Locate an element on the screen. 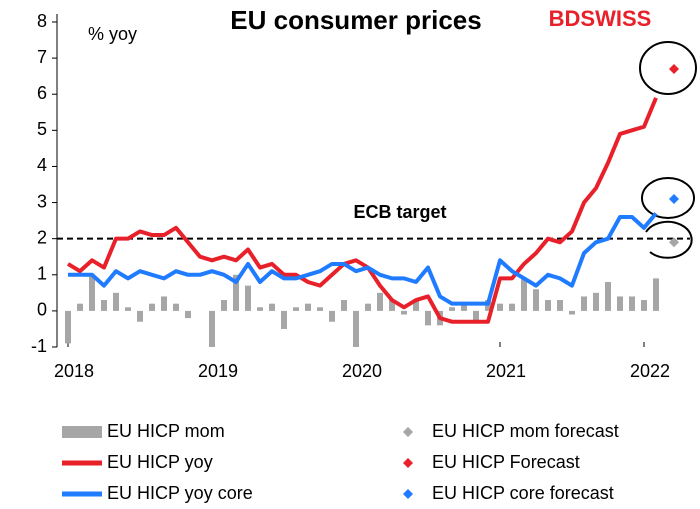  legend-label: EU HICP mom is located at coordinates (166, 431).